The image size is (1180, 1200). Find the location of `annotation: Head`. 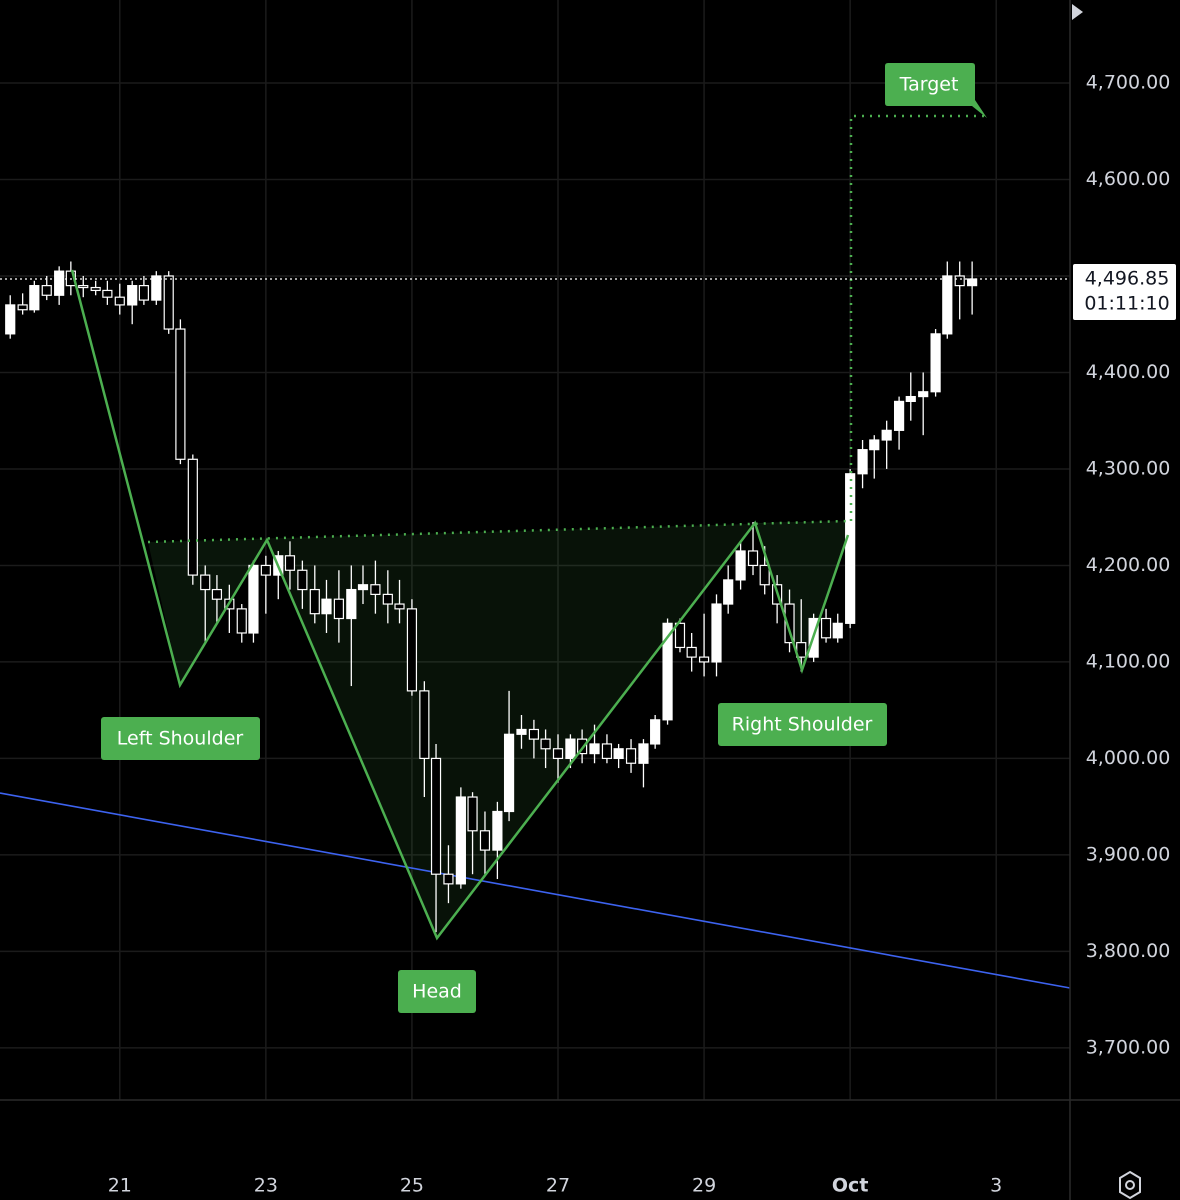

annotation: Head is located at coordinates (437, 992).